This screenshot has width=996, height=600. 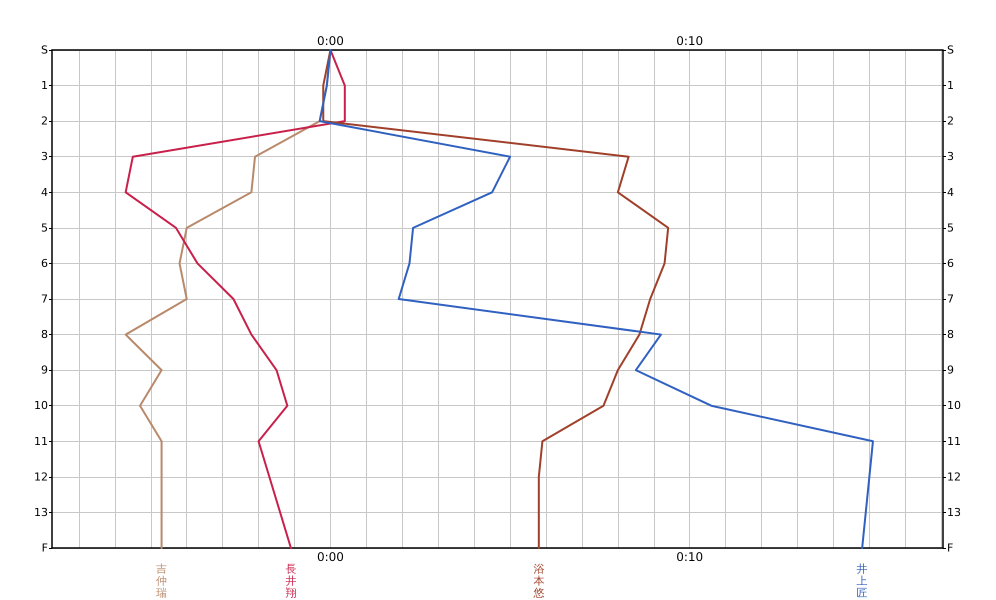 I want to click on category-label: 9, so click(x=950, y=370).